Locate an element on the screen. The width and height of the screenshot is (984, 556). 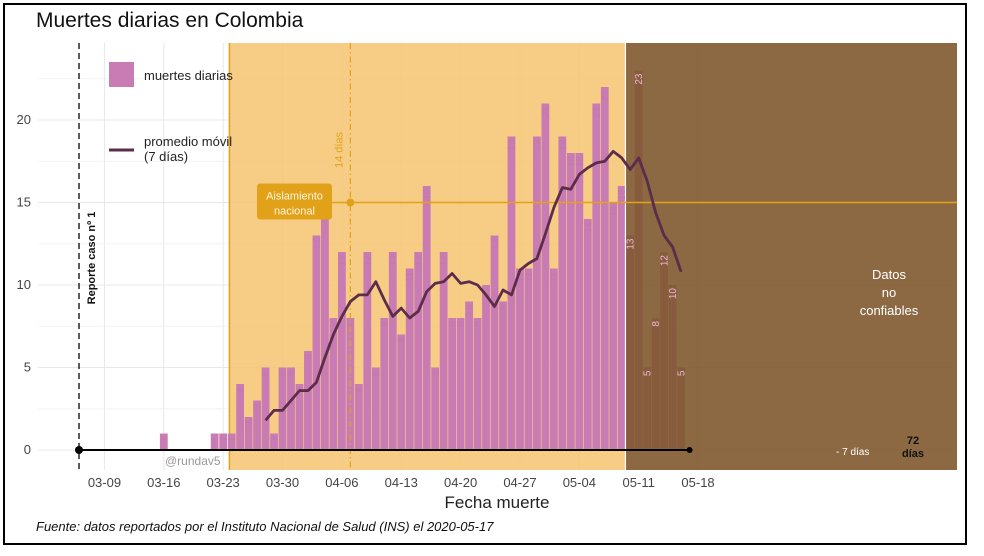
baseline-start-dot is located at coordinates (79, 450).